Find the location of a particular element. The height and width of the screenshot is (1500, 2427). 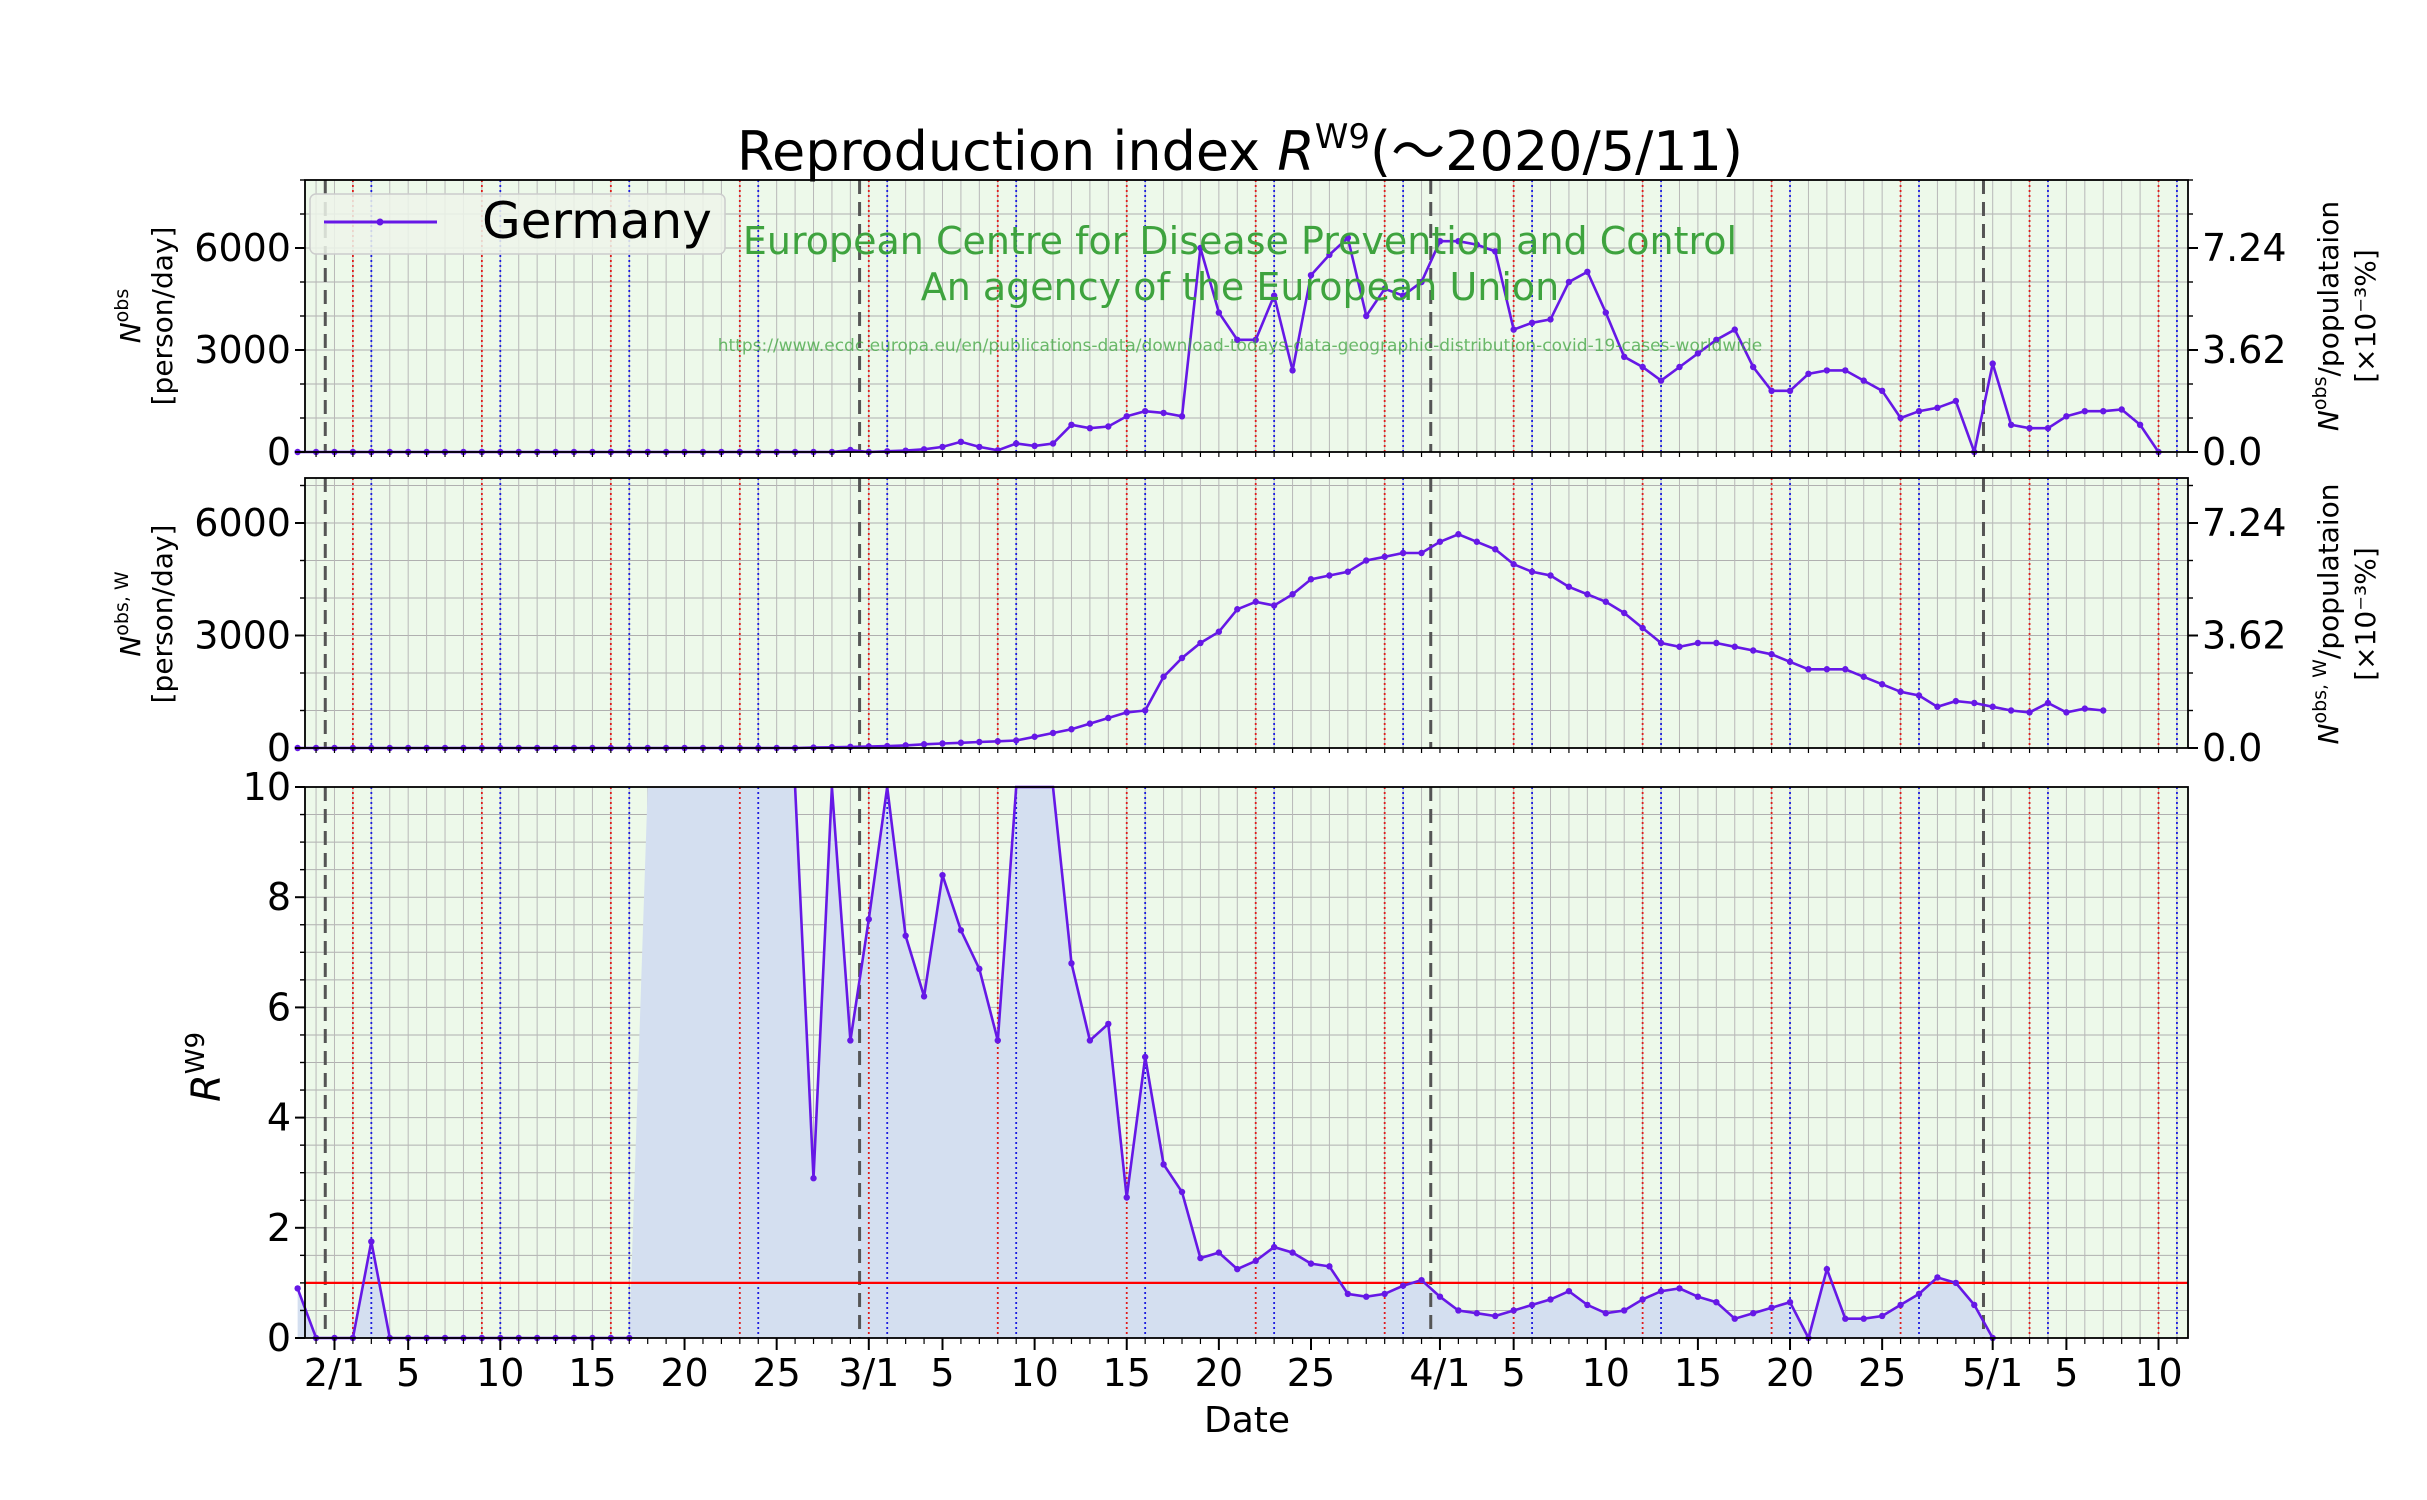

panel1-right-ylabel: Nobs/populataion is located at coordinates (2327, 316).